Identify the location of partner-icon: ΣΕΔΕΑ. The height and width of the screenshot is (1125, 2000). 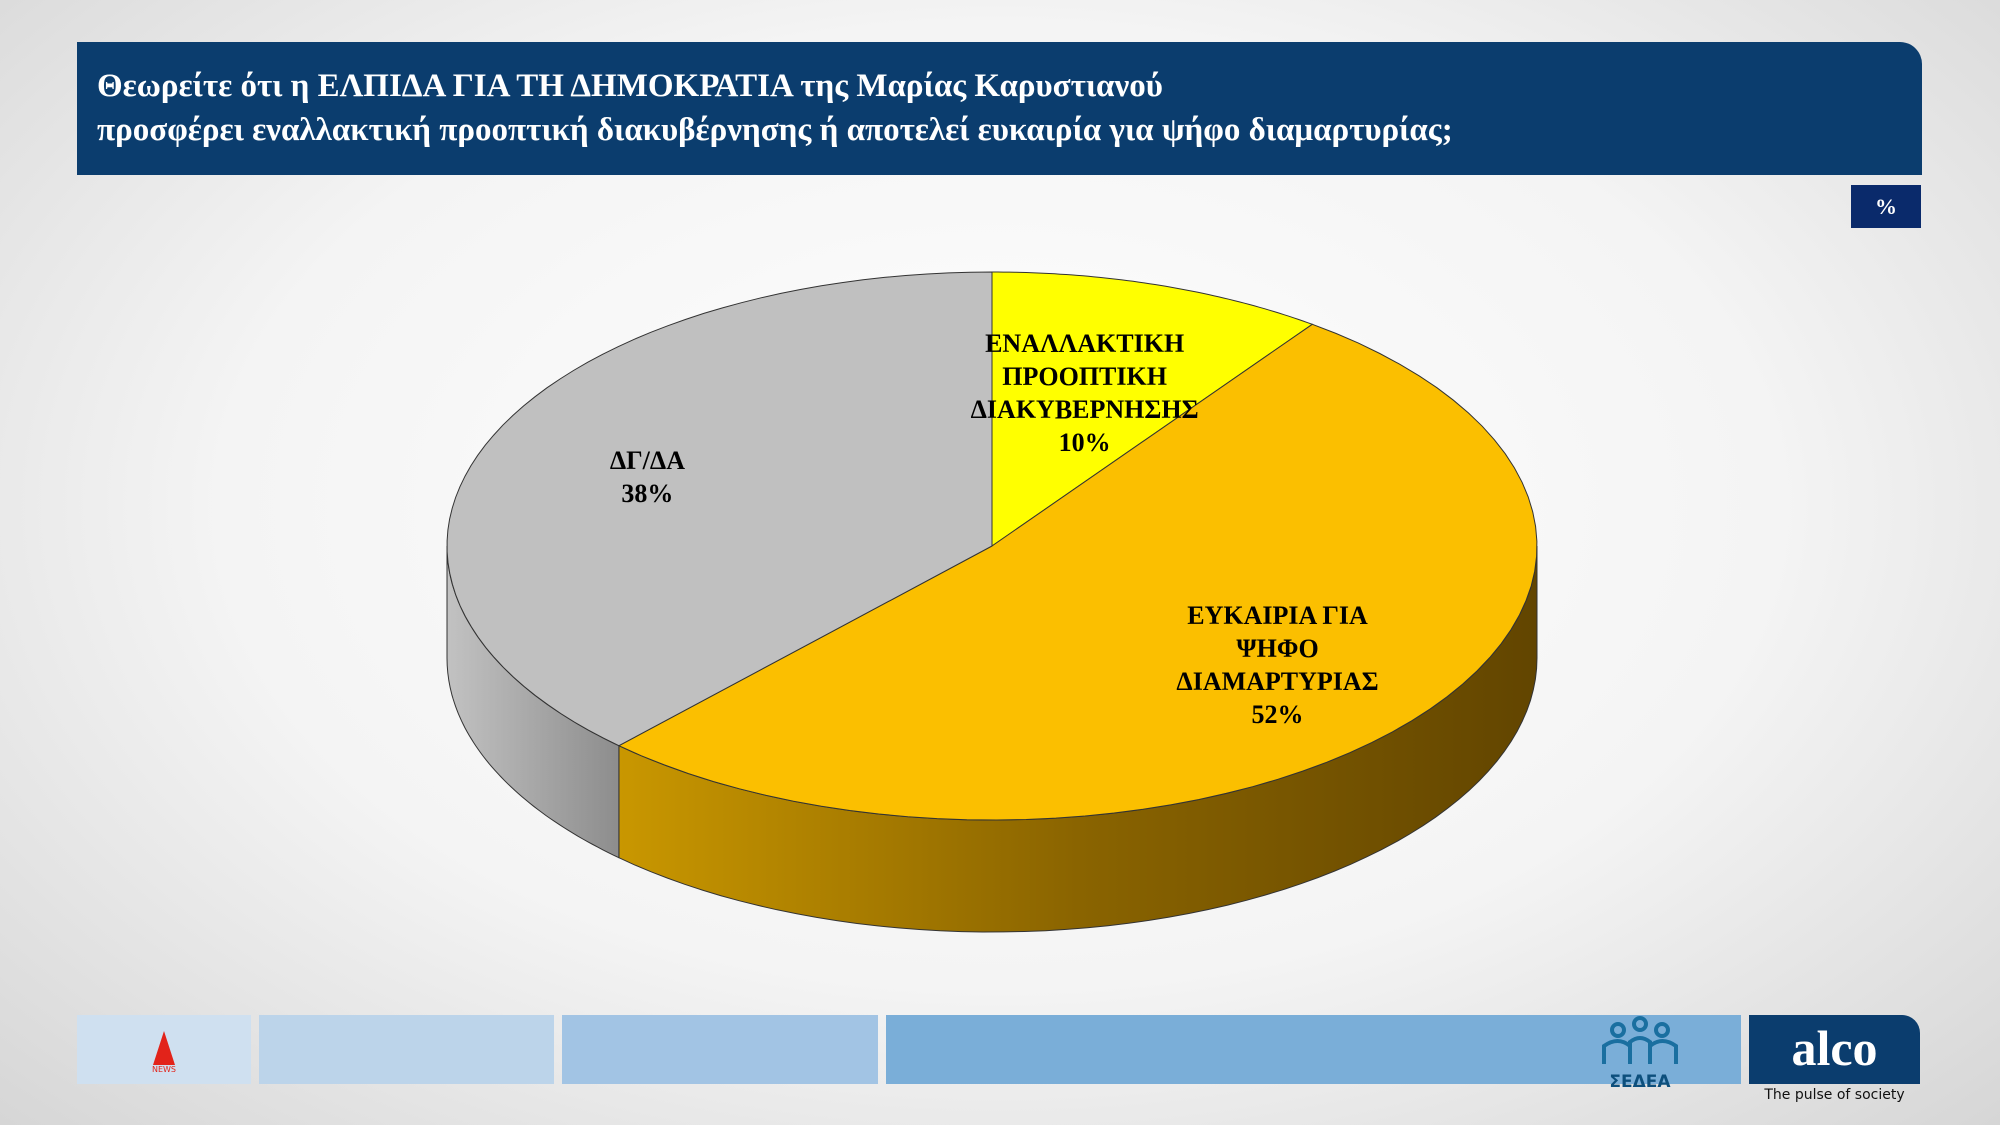
(1640, 1054).